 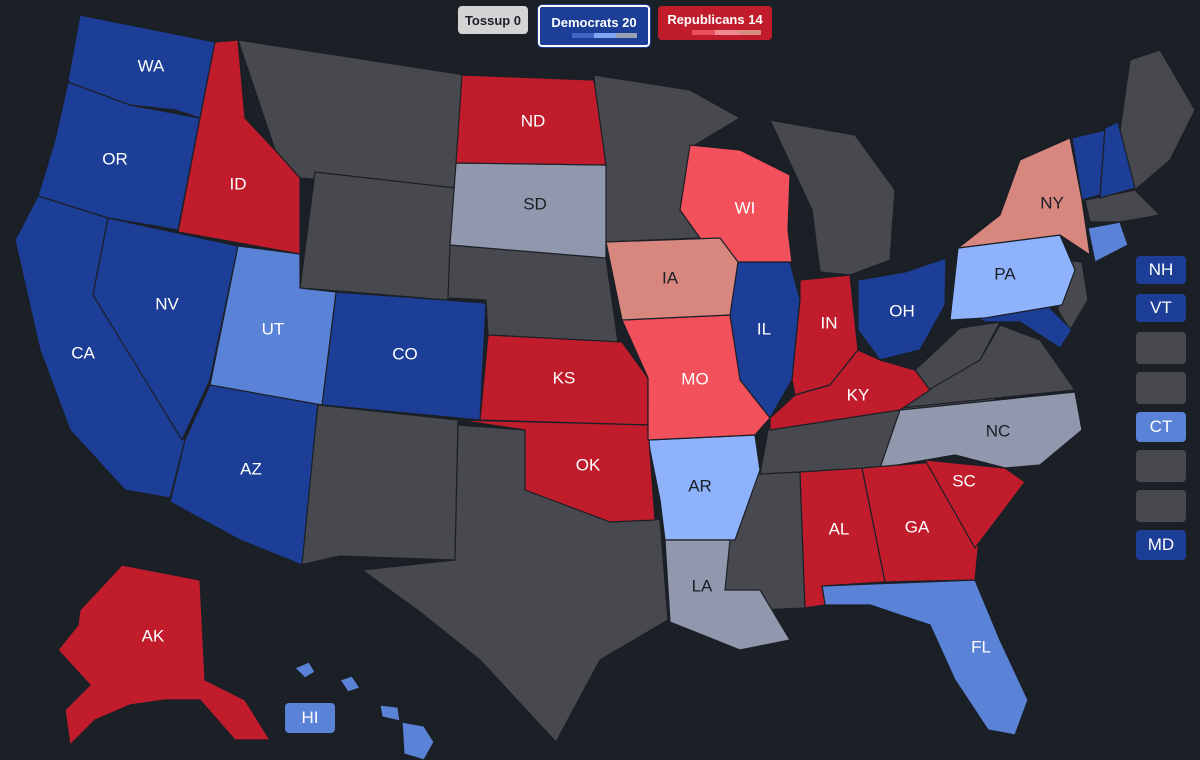 What do you see at coordinates (1012, 277) in the screenshot?
I see `state-PA` at bounding box center [1012, 277].